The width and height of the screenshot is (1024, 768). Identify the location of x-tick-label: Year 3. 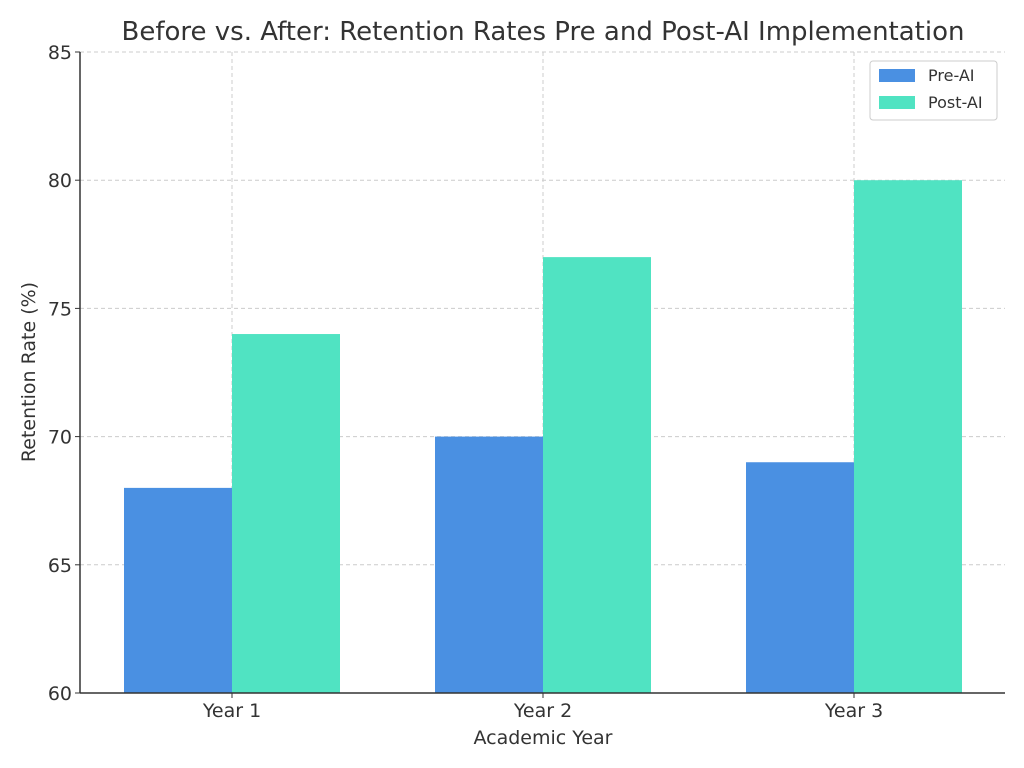
(853, 711).